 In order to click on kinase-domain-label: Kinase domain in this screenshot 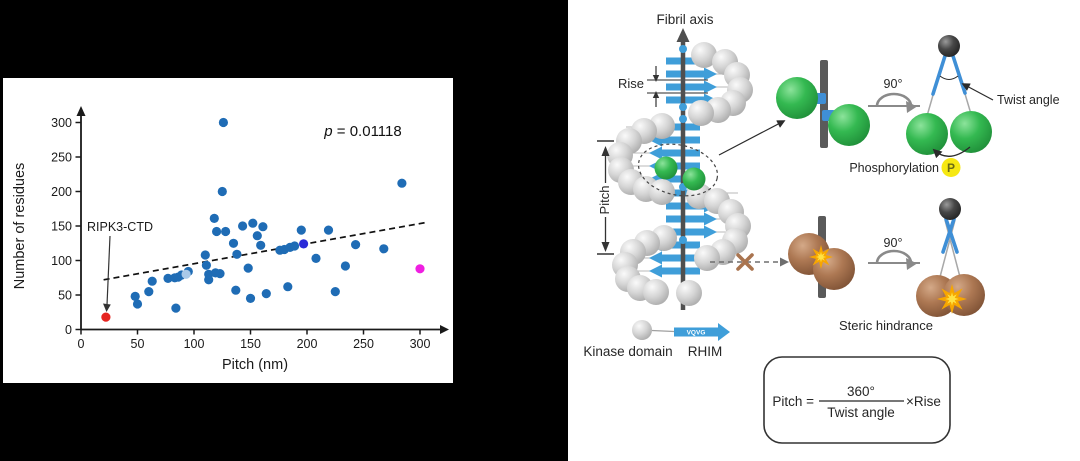, I will do `click(627, 351)`.